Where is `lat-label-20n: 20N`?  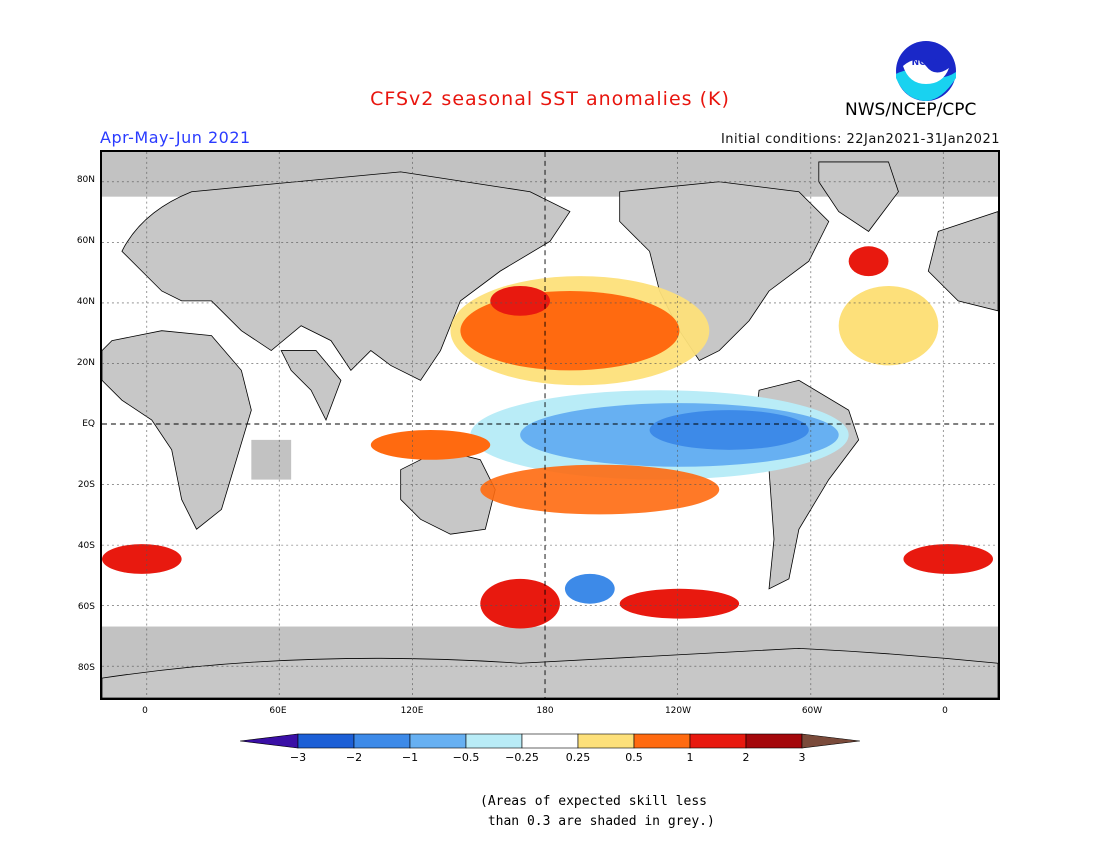
lat-label-20n: 20N is located at coordinates (85, 363).